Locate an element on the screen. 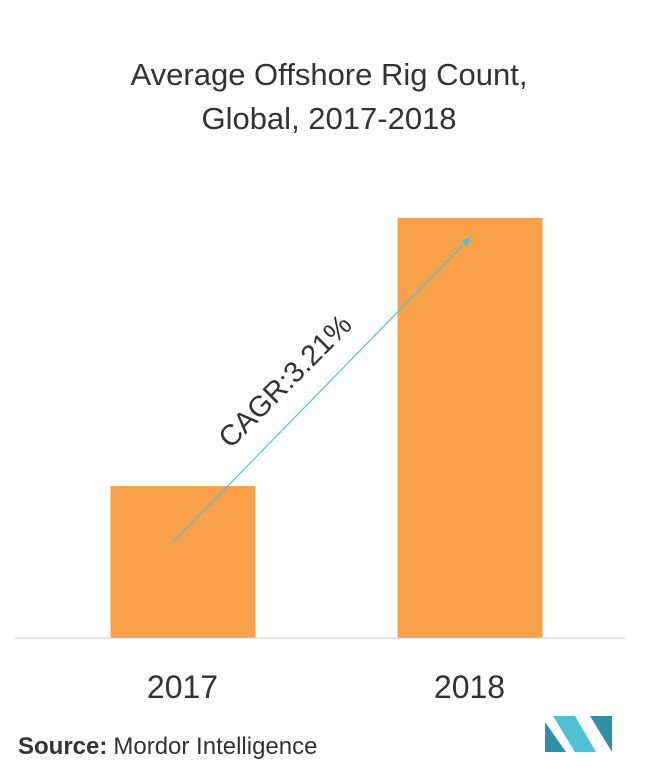 The image size is (658, 780). source: Source: Mordor Intelligence is located at coordinates (167, 746).